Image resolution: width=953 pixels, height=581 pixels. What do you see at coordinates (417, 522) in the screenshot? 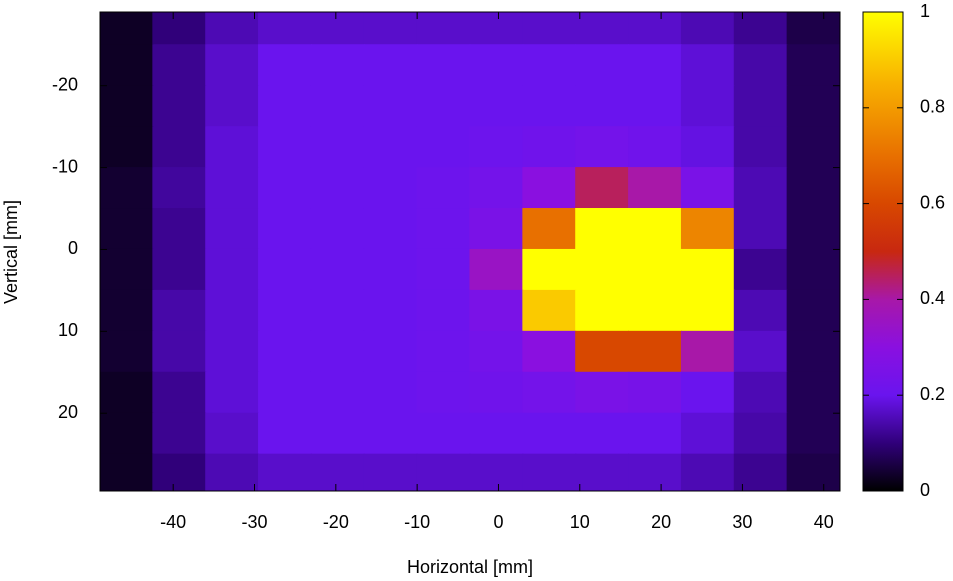
I see `x-tick-label: -10` at bounding box center [417, 522].